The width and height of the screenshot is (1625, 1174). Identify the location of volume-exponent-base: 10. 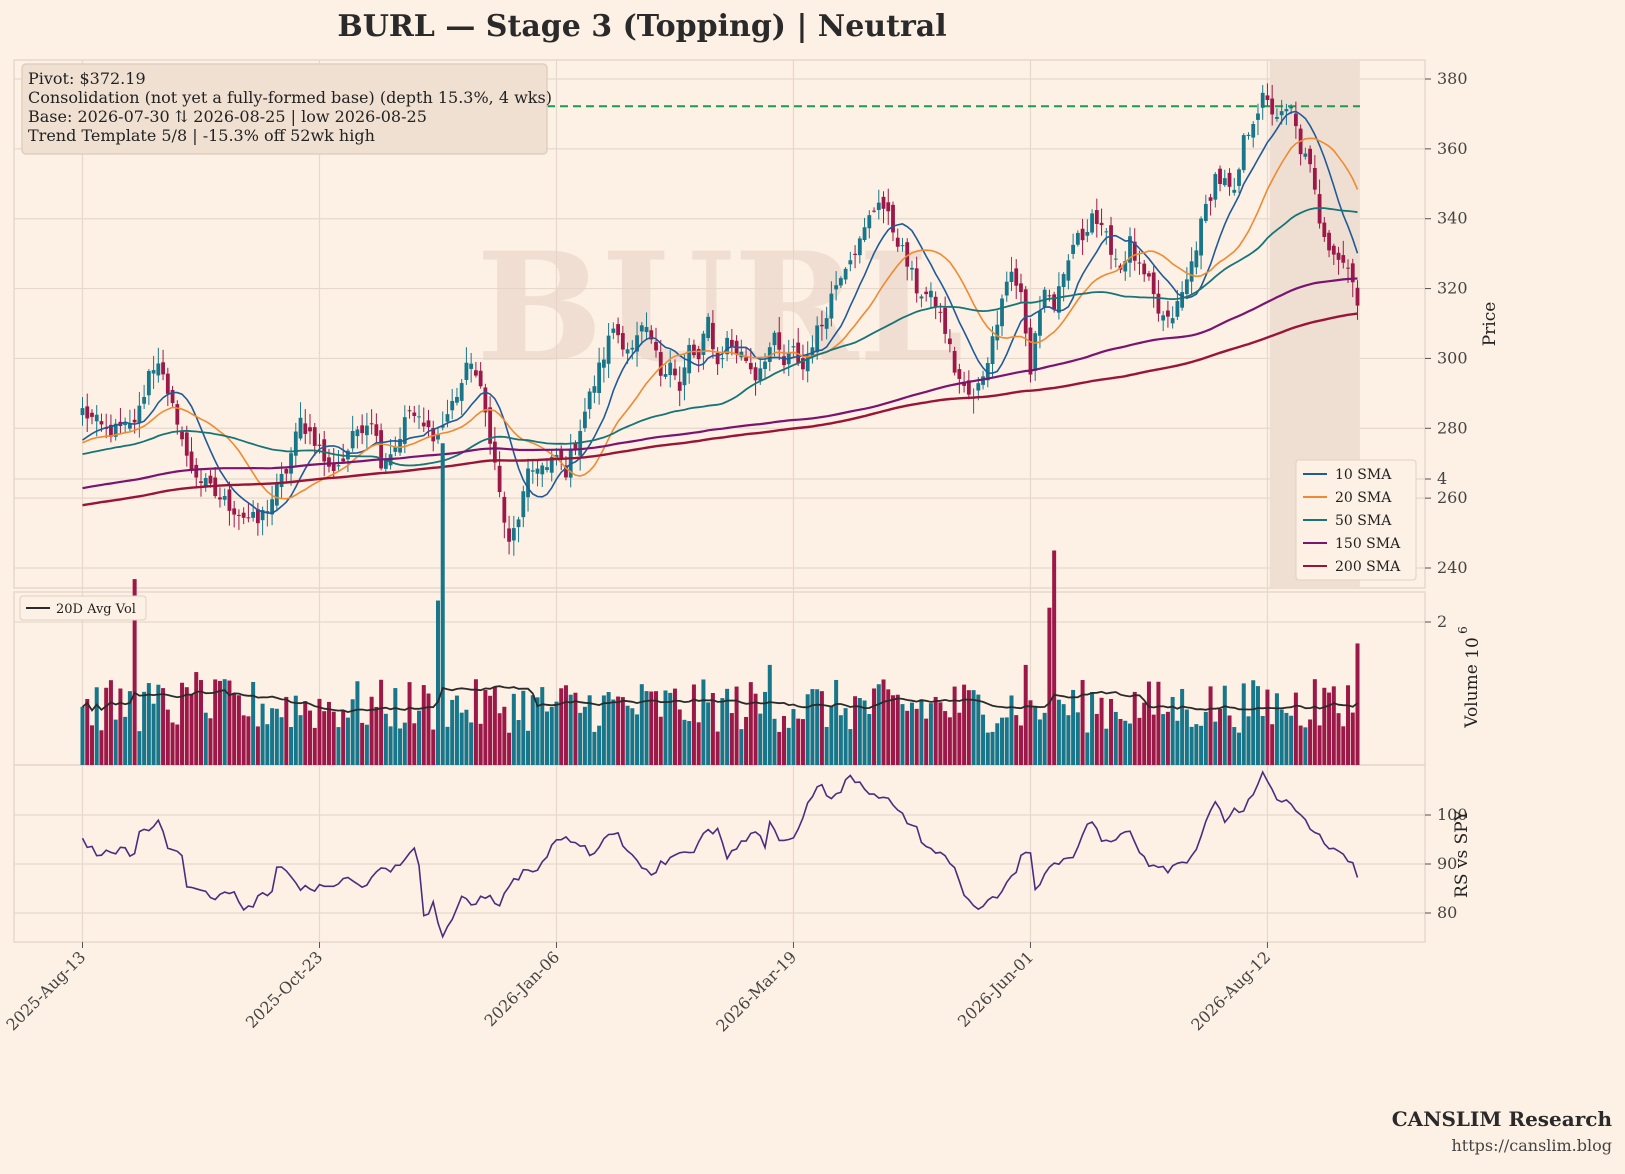
(1473, 648).